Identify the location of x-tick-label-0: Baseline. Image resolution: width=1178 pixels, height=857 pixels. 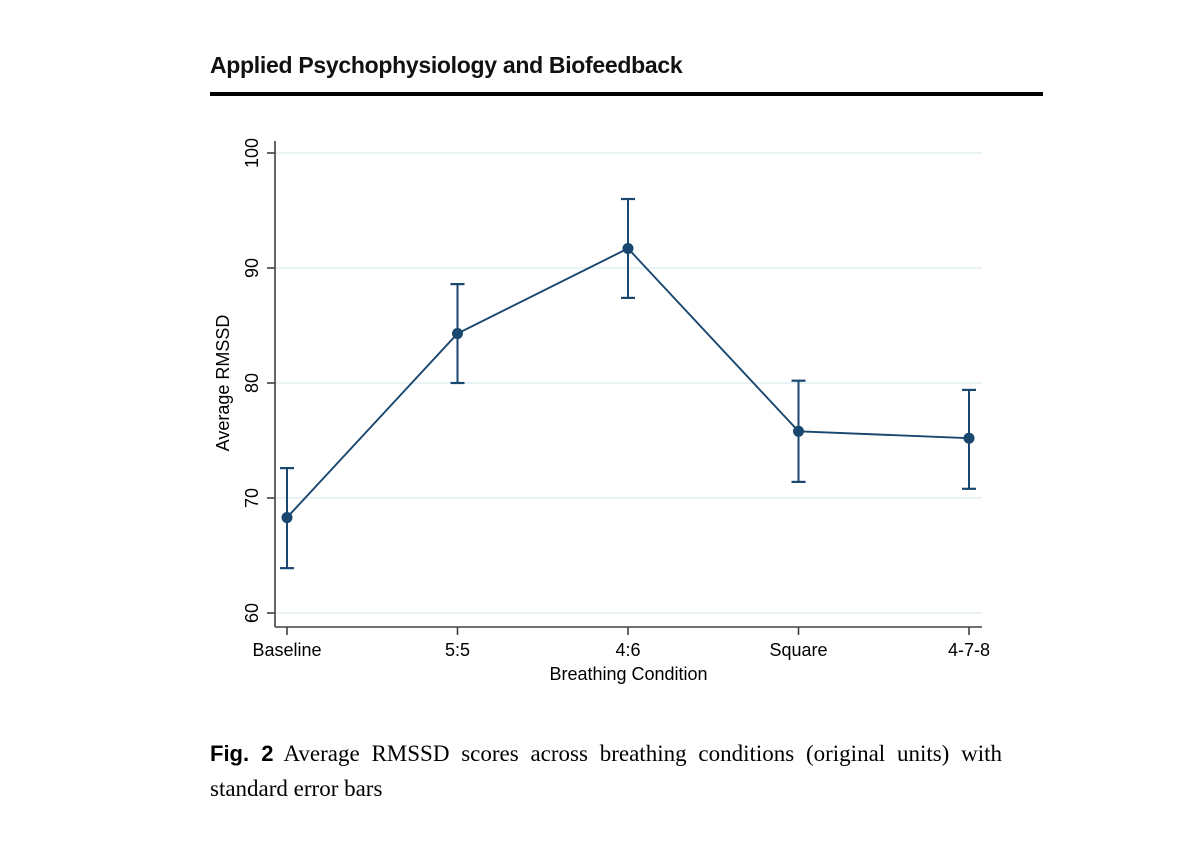
(286, 650).